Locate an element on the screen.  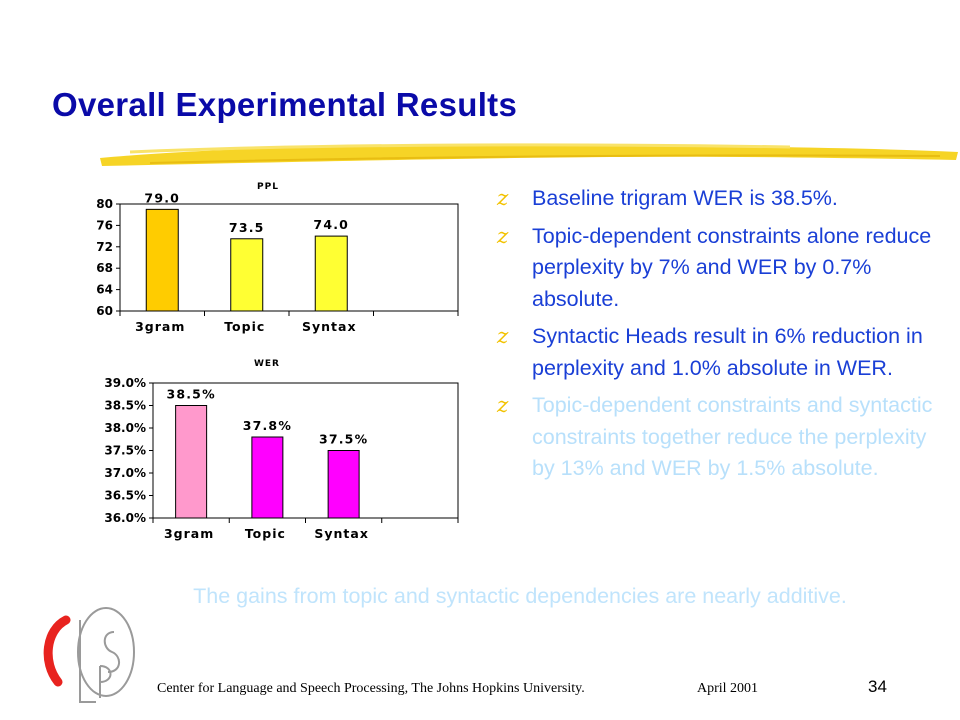
data-label: 38.5% is located at coordinates (190, 394).